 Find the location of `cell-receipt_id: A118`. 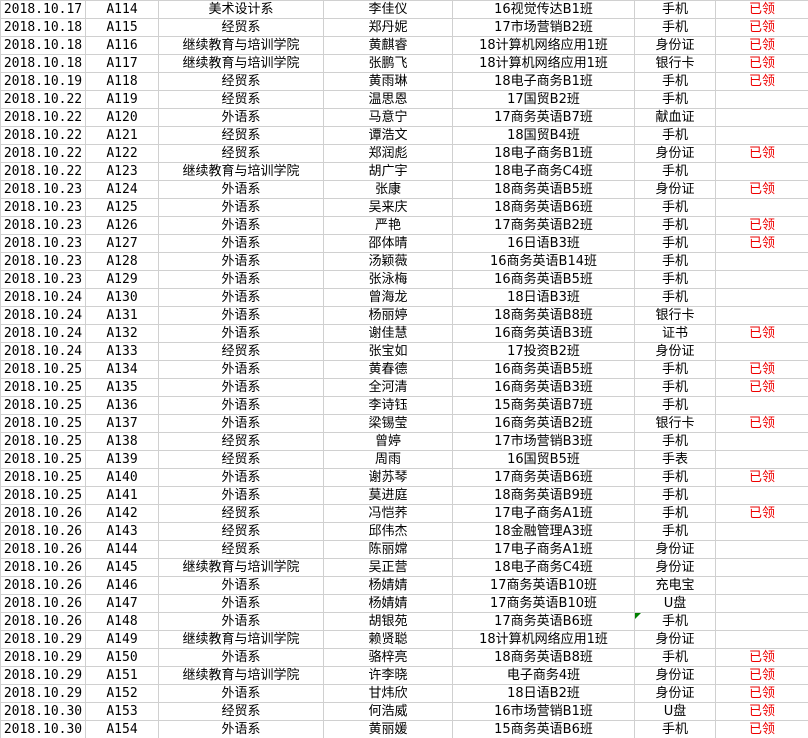

cell-receipt_id: A118 is located at coordinates (122, 81).